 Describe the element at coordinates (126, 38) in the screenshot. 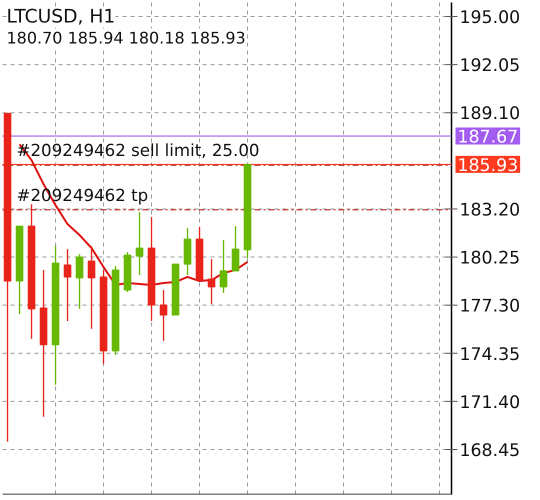

I see `text: 180.70 185.94 180.18 185.93` at that location.